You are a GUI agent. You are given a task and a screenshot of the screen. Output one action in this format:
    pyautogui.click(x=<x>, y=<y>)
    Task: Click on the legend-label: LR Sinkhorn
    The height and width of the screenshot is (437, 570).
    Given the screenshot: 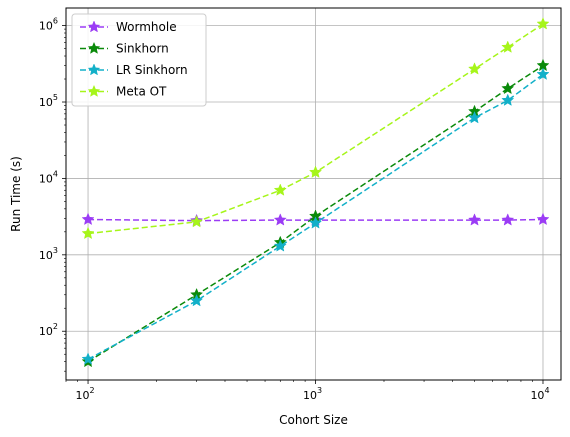 What is the action you would take?
    pyautogui.click(x=152, y=70)
    